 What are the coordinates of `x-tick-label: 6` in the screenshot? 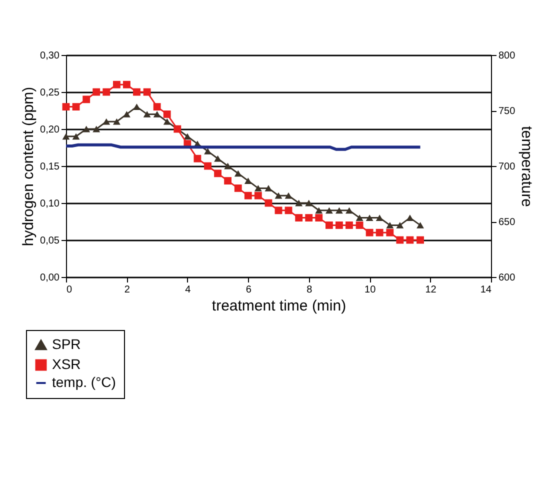 It's located at (249, 290).